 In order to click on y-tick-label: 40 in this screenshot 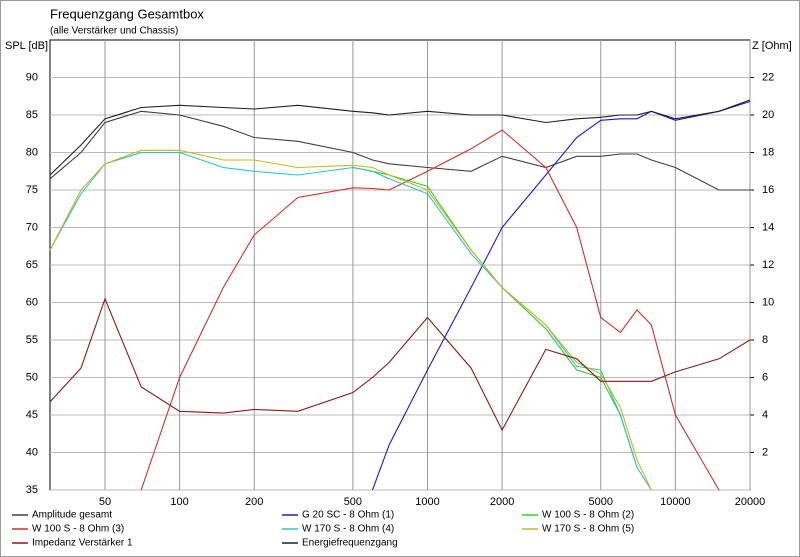, I will do `click(32, 452)`.